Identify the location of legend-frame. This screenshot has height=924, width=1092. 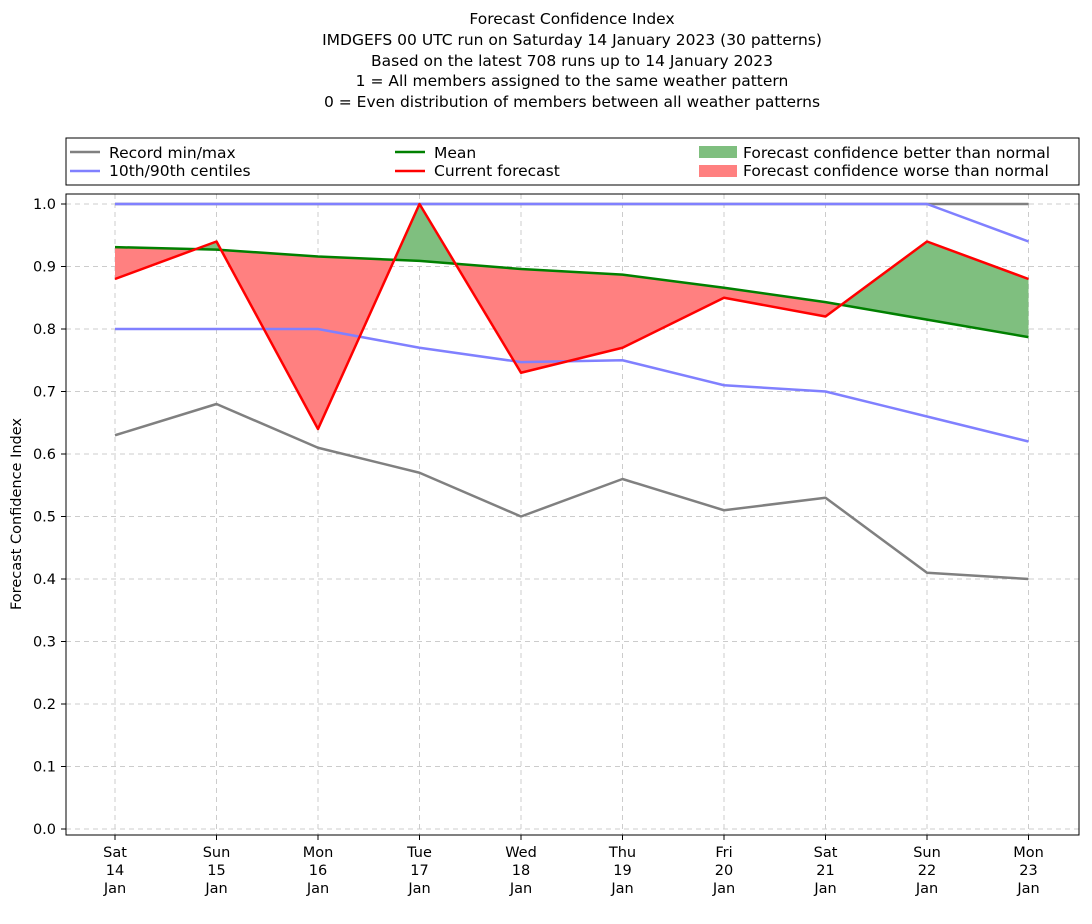
(572, 161).